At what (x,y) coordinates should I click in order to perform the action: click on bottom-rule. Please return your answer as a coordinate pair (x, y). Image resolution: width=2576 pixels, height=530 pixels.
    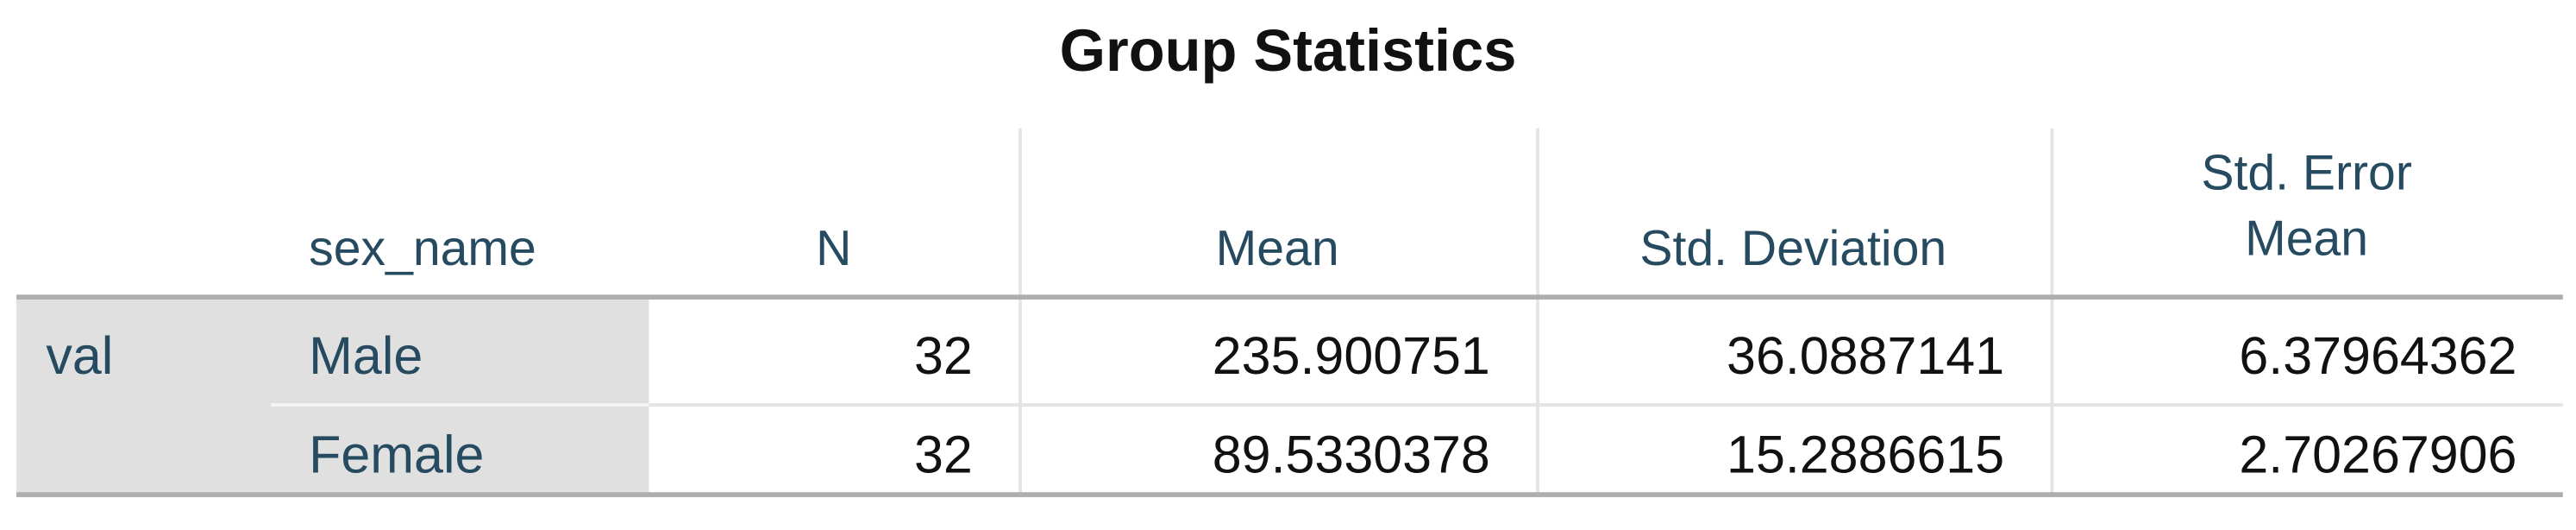
    Looking at the image, I should click on (1289, 494).